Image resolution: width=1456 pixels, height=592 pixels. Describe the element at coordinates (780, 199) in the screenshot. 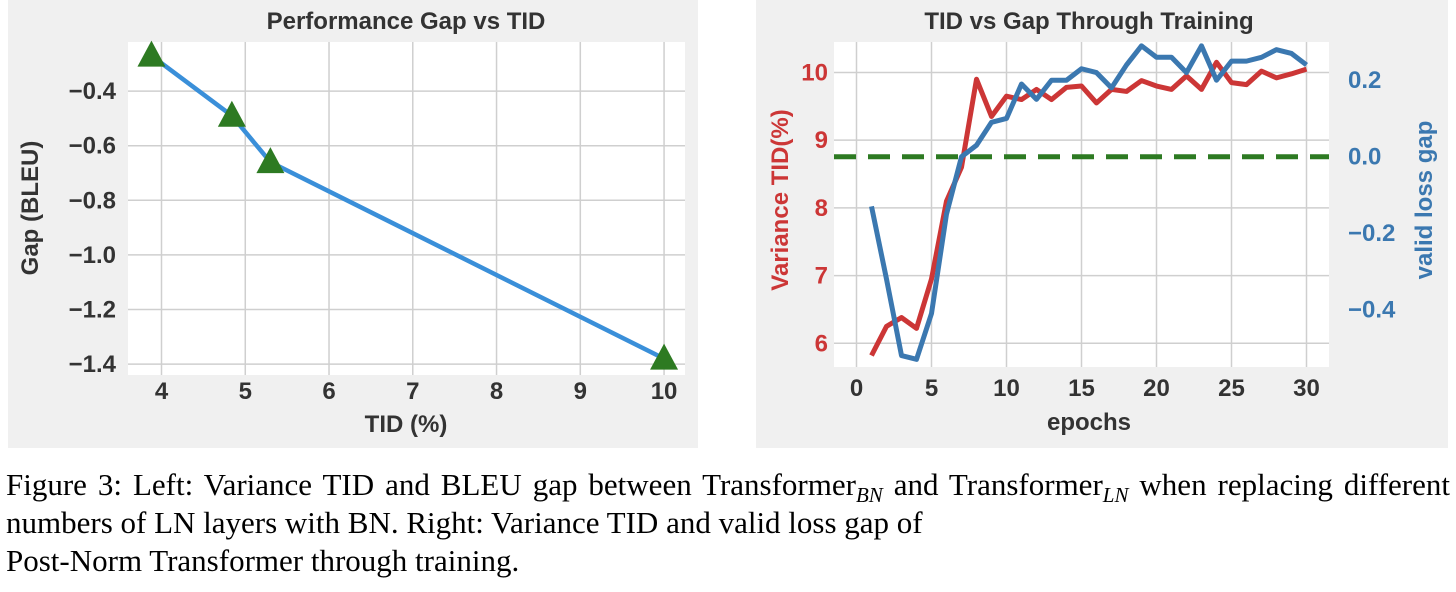

I see `right-left-y-axis-label: Variance TID(%)` at that location.